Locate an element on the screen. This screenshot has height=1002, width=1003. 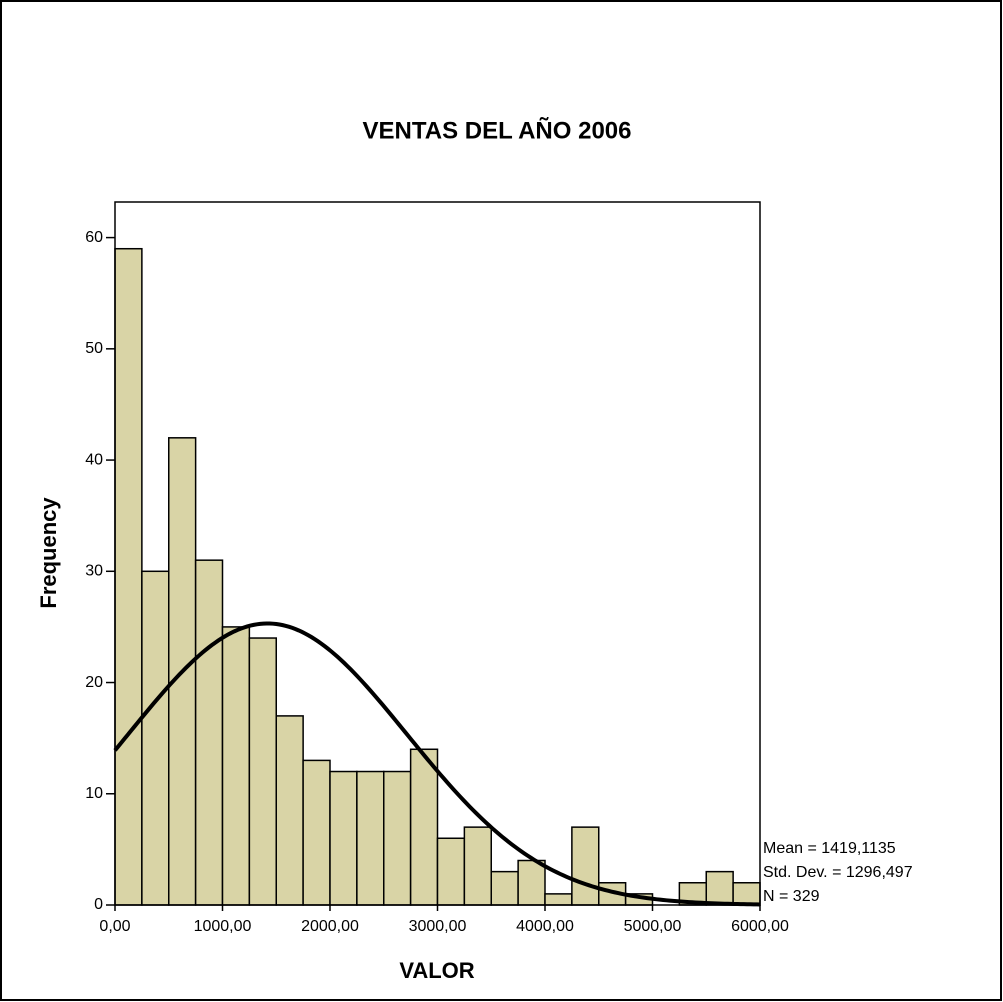
x-tick-label: 5000,00 is located at coordinates (653, 926).